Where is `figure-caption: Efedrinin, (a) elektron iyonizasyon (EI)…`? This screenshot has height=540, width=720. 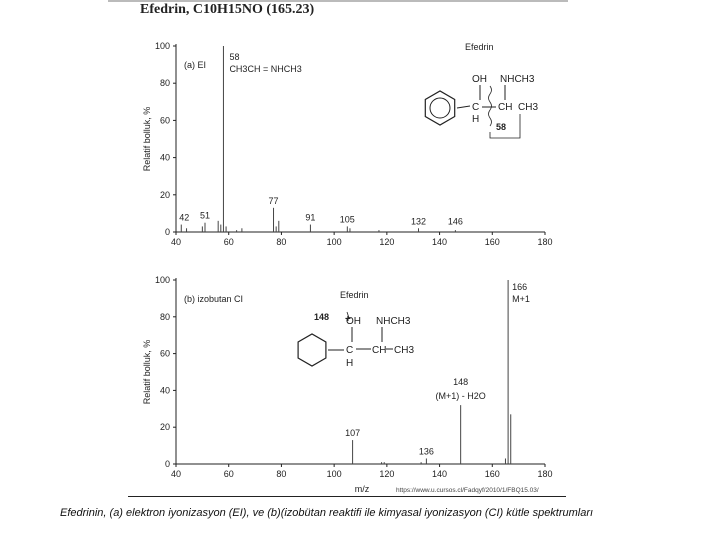 figure-caption: Efedrinin, (a) elektron iyonizasyon (EI)… is located at coordinates (327, 513).